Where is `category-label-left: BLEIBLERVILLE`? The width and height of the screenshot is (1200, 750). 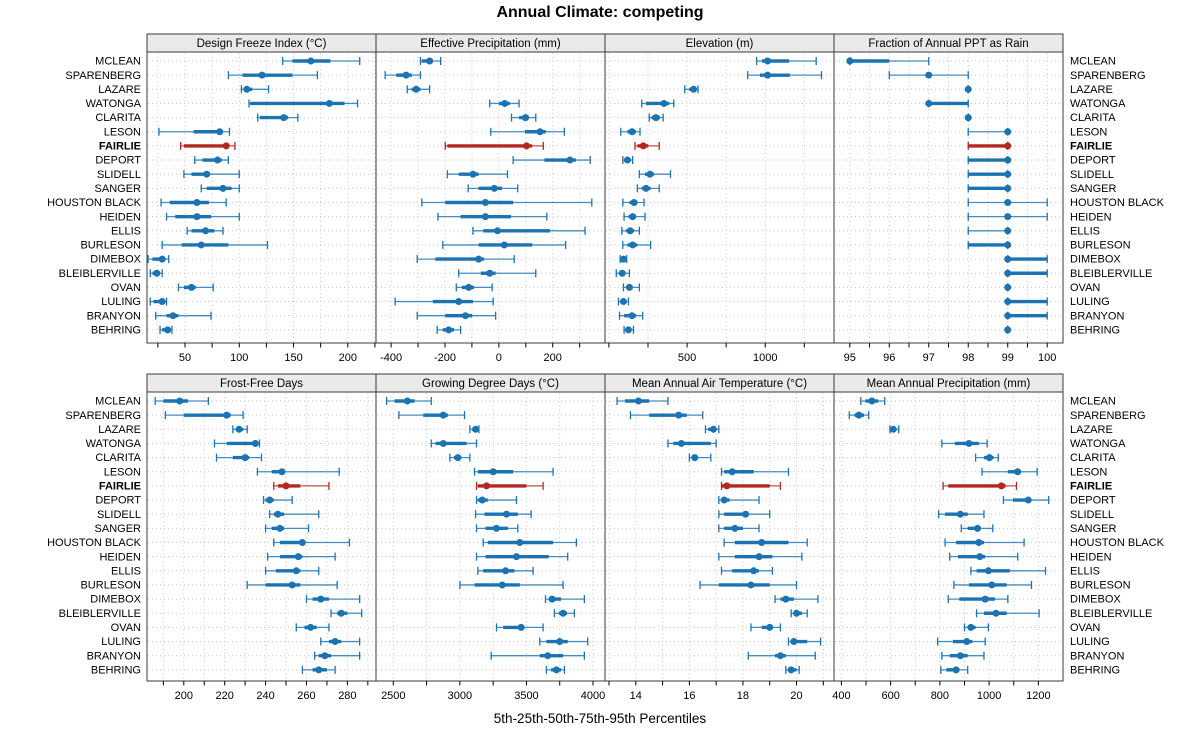
category-label-left: BLEIBLERVILLE is located at coordinates (100, 274).